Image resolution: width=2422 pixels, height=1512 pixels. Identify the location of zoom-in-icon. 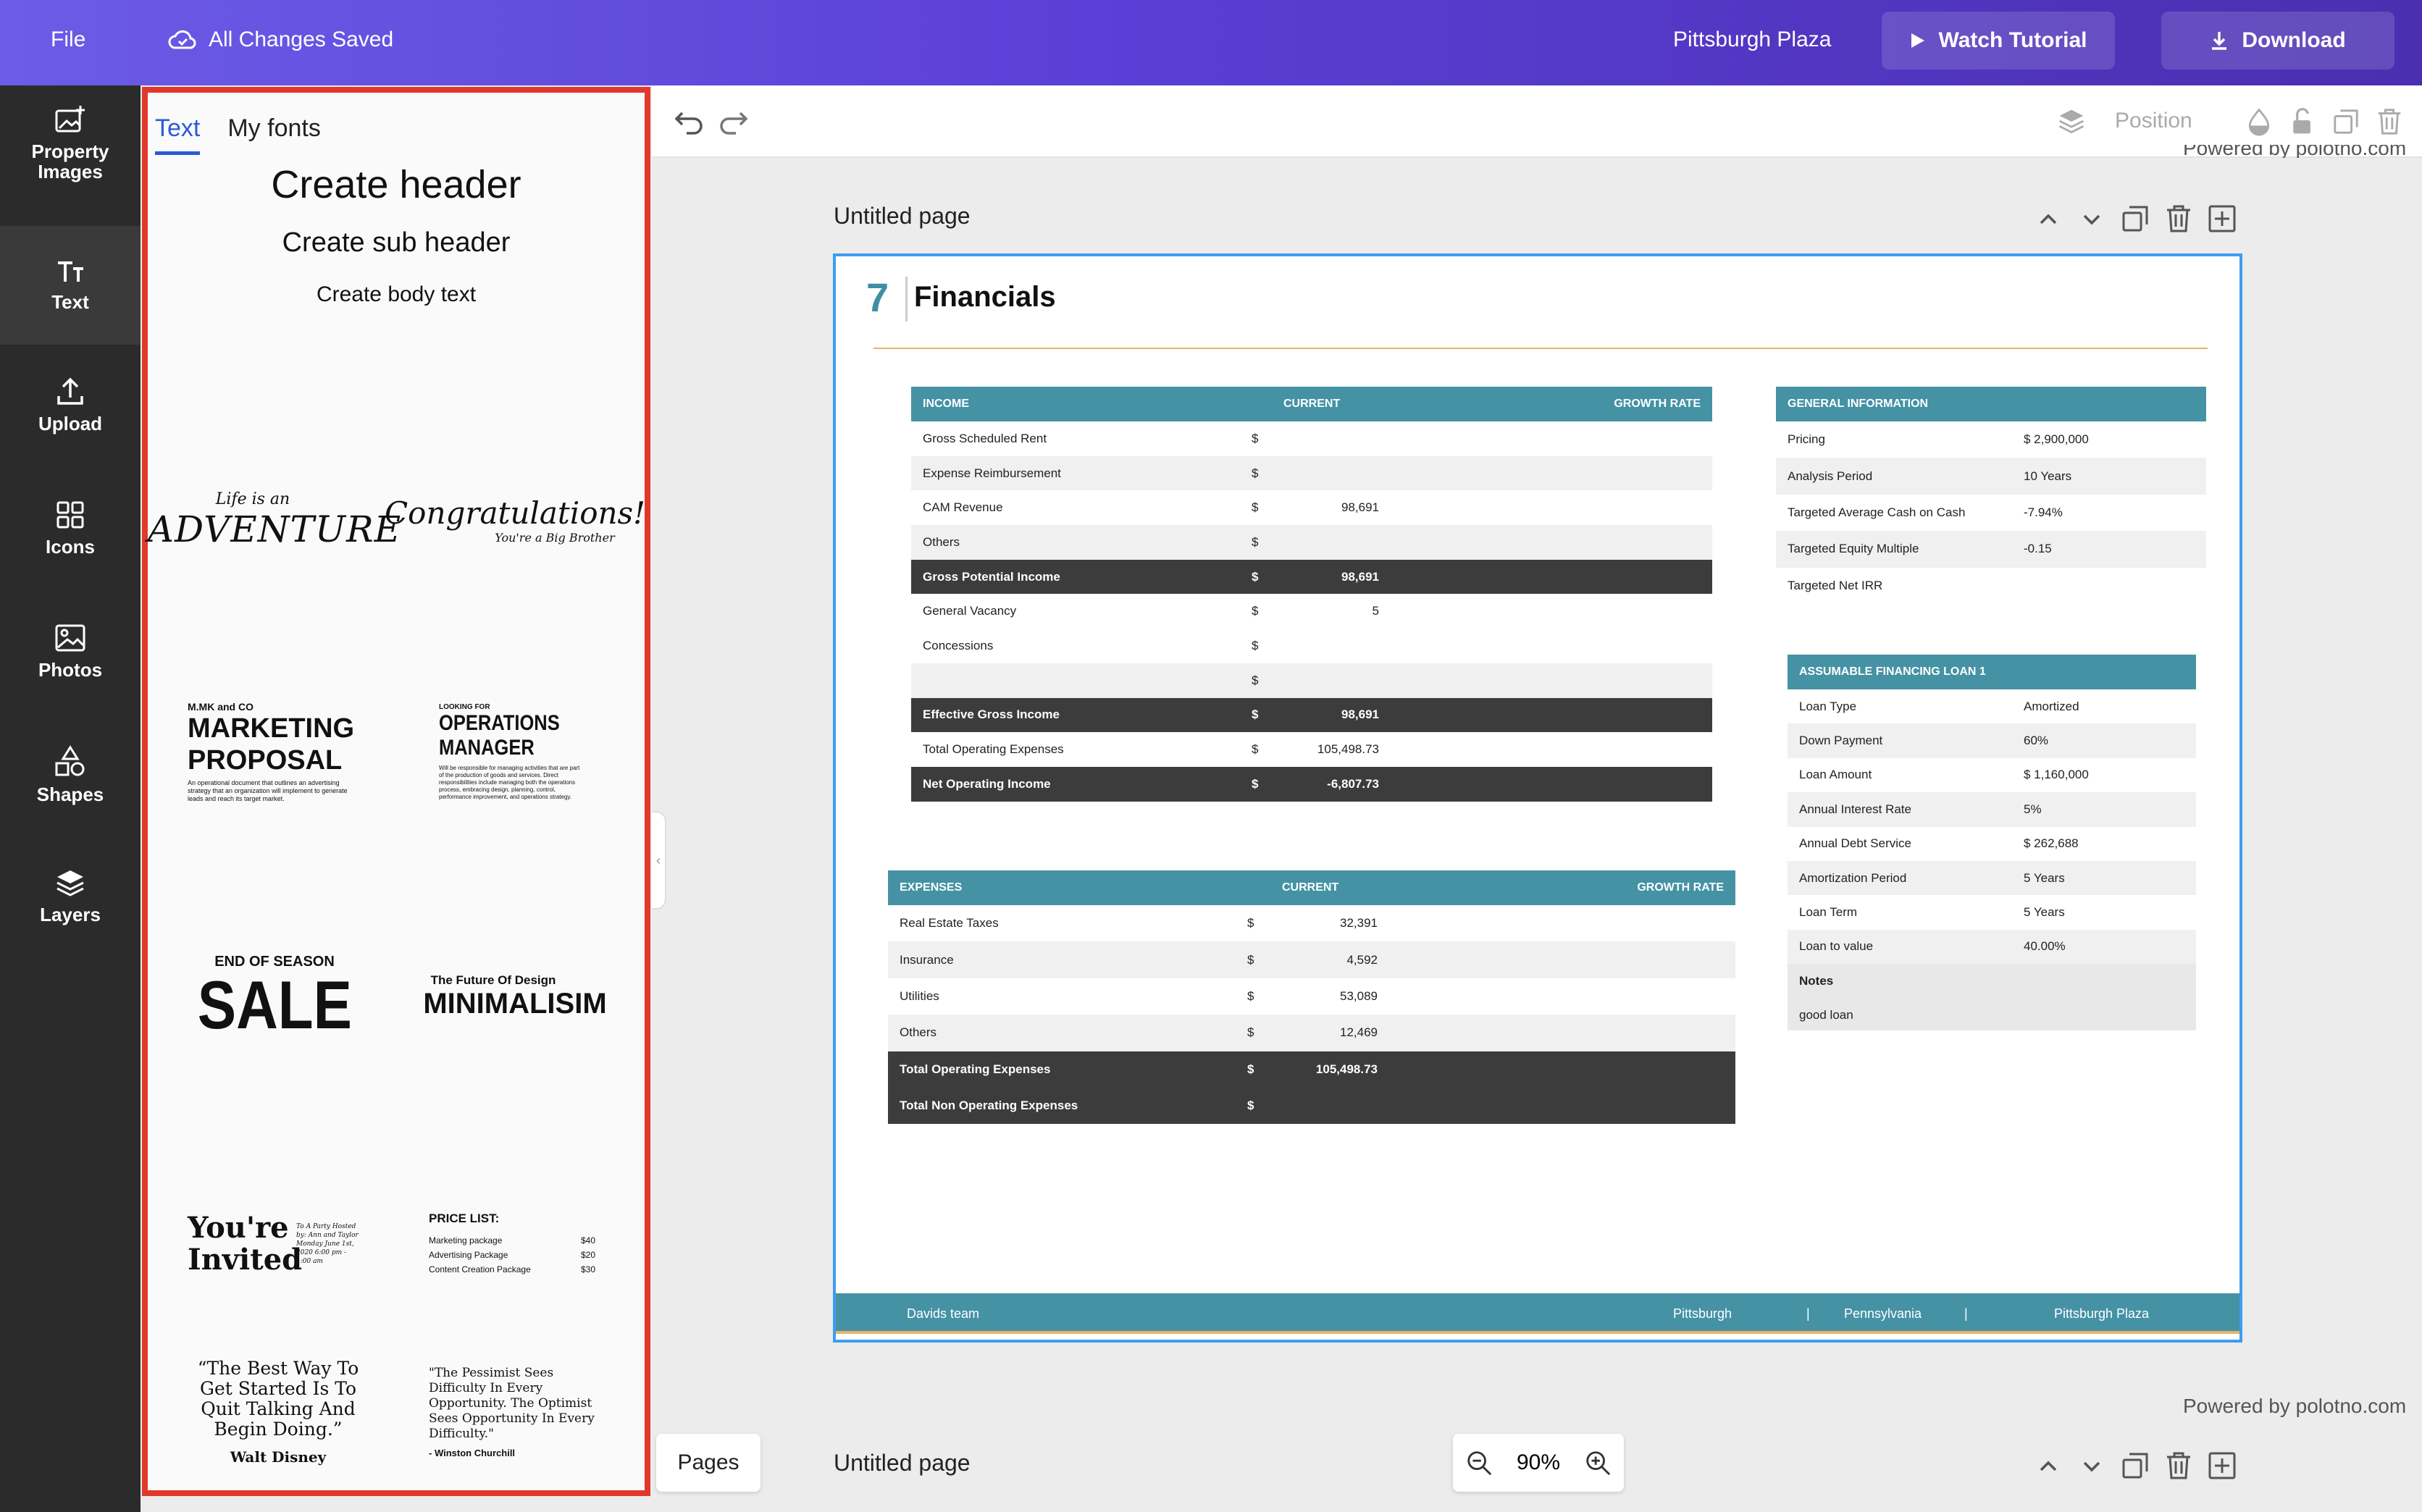
(1598, 1463).